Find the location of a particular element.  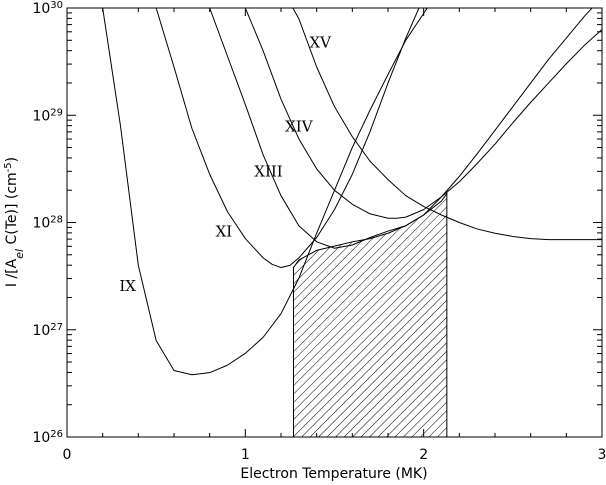

y-tick-label: 1026 is located at coordinates (47, 438).